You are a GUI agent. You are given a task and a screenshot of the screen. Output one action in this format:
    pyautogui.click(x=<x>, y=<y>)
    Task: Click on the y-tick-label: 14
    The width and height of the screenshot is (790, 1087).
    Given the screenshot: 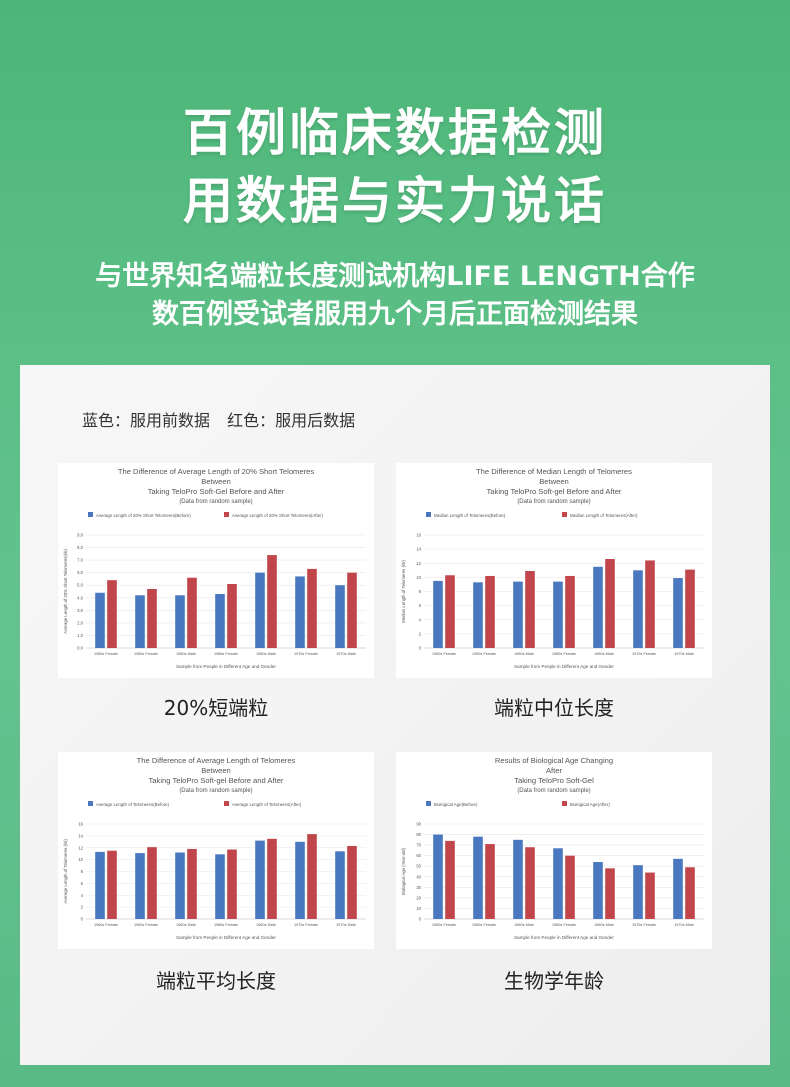 What is the action you would take?
    pyautogui.click(x=80, y=835)
    